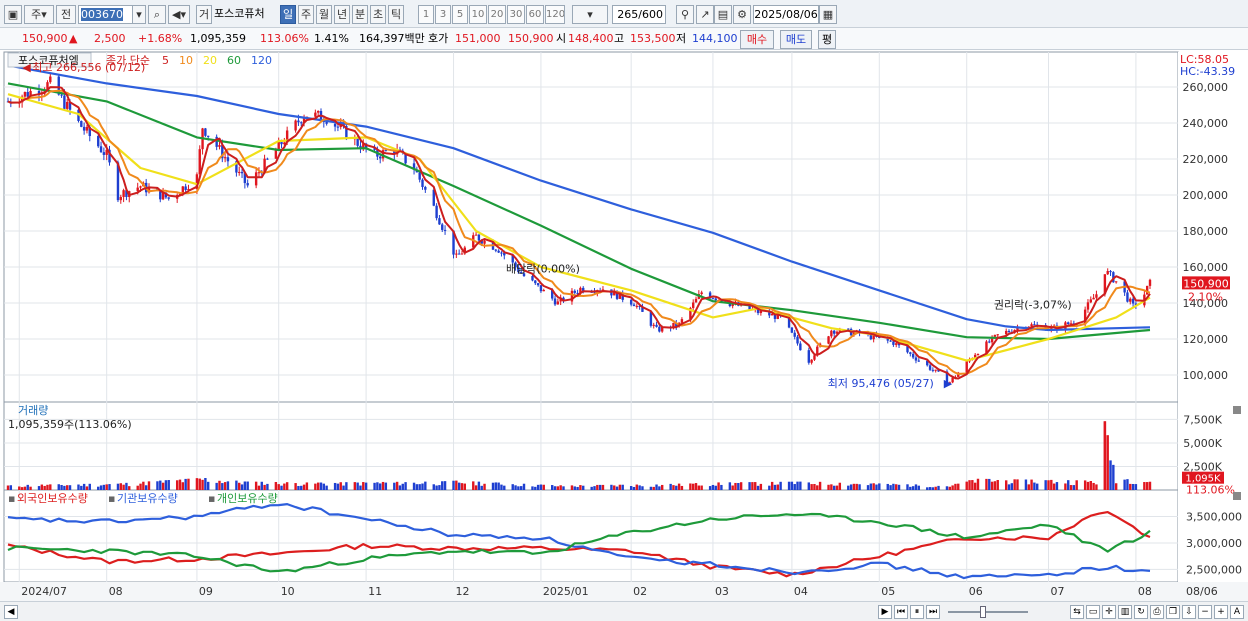 This screenshot has height=621, width=1248. Describe the element at coordinates (885, 612) in the screenshot. I see `scroll-right-button: ▶` at that location.